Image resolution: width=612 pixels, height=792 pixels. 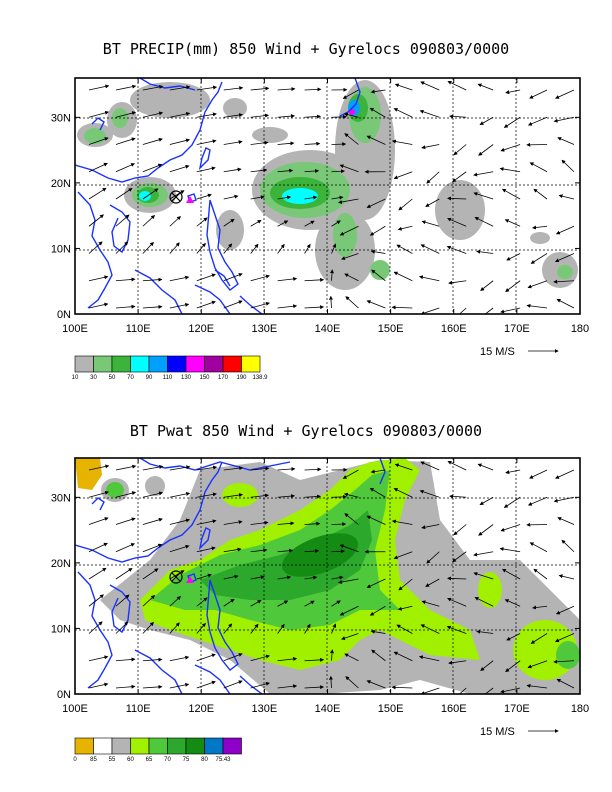 I want to click on colorbar-label: 130, so click(x=186, y=378).